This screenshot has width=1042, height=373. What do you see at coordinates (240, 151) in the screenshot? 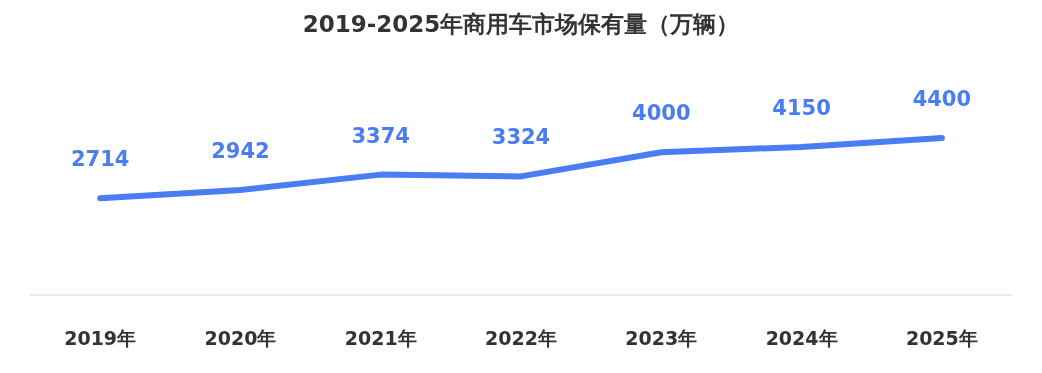
I see `data-label: 2942` at bounding box center [240, 151].